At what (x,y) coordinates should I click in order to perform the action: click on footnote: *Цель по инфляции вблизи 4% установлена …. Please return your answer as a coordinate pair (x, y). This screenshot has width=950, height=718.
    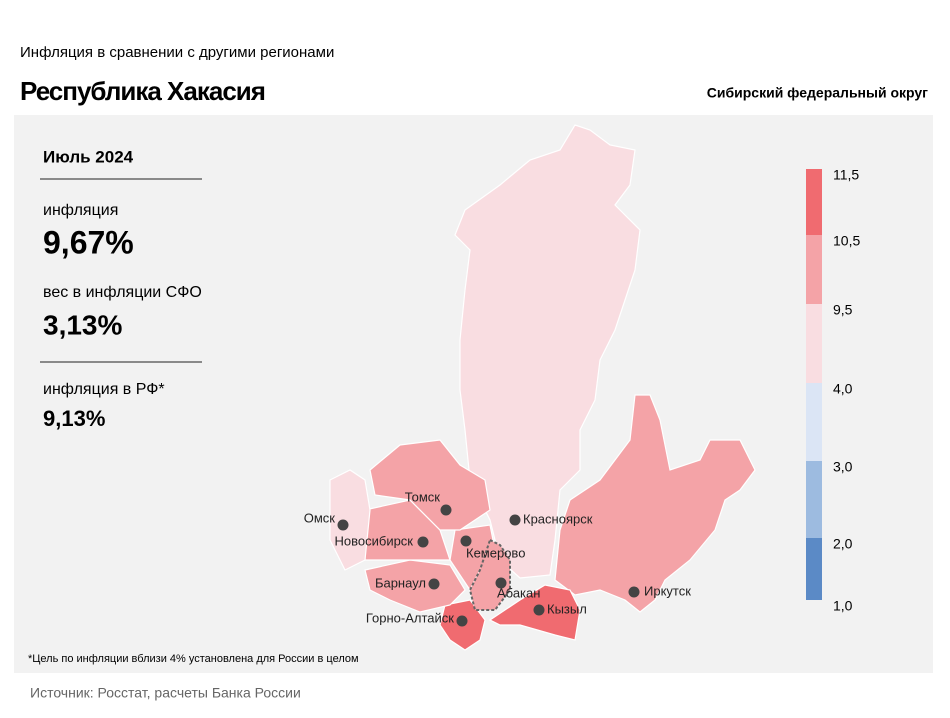
    Looking at the image, I should click on (193, 659).